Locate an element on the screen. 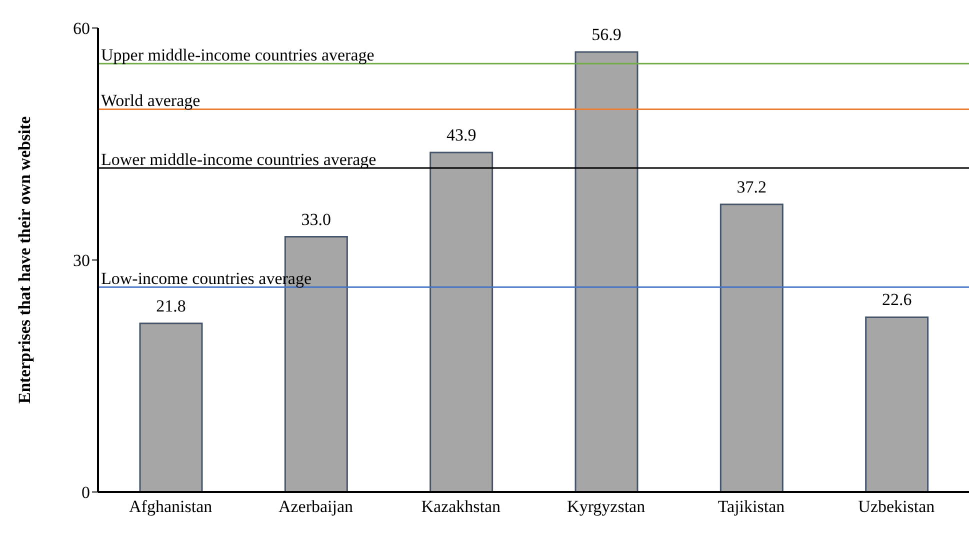  y-tick-label: 0 is located at coordinates (86, 492).